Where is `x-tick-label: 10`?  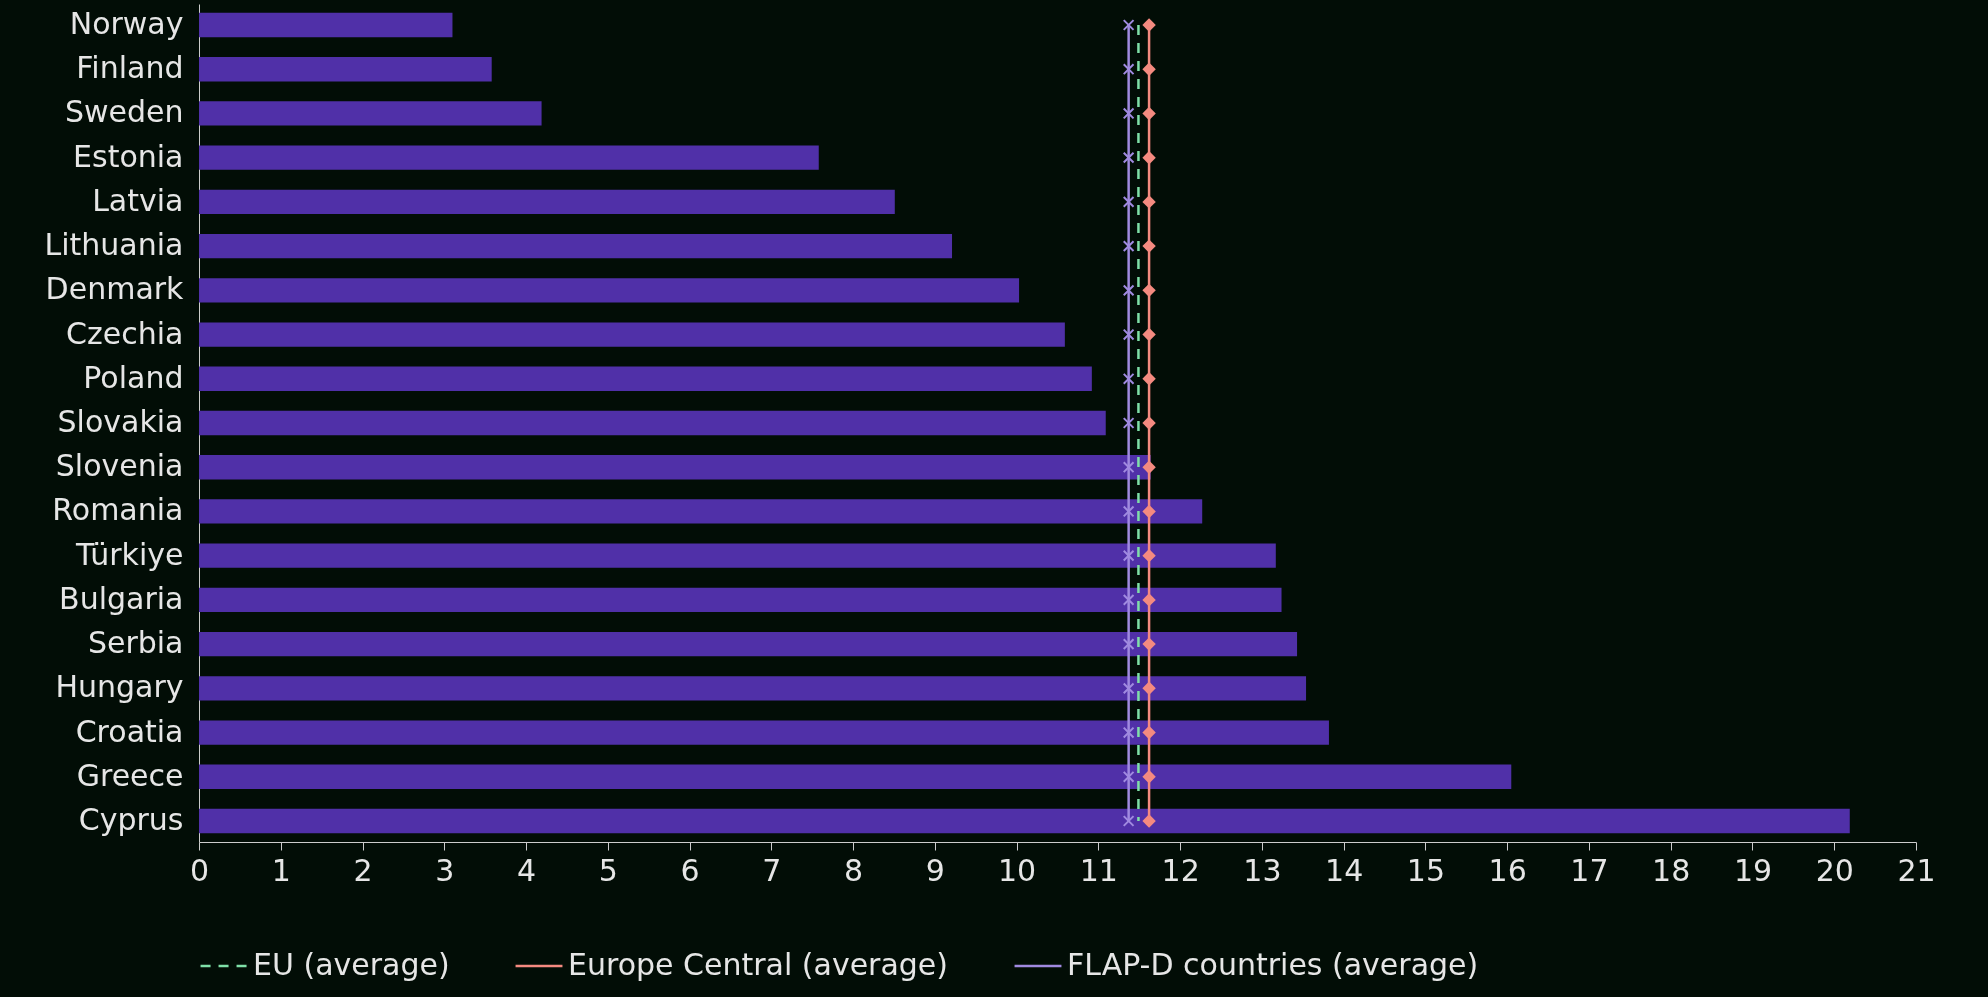 x-tick-label: 10 is located at coordinates (1017, 870).